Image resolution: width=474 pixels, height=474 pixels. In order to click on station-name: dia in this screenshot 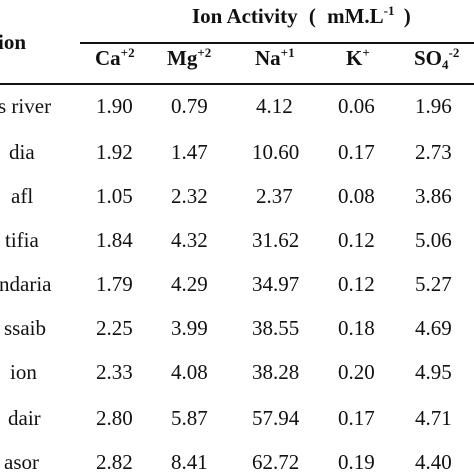, I will do `click(22, 152)`.